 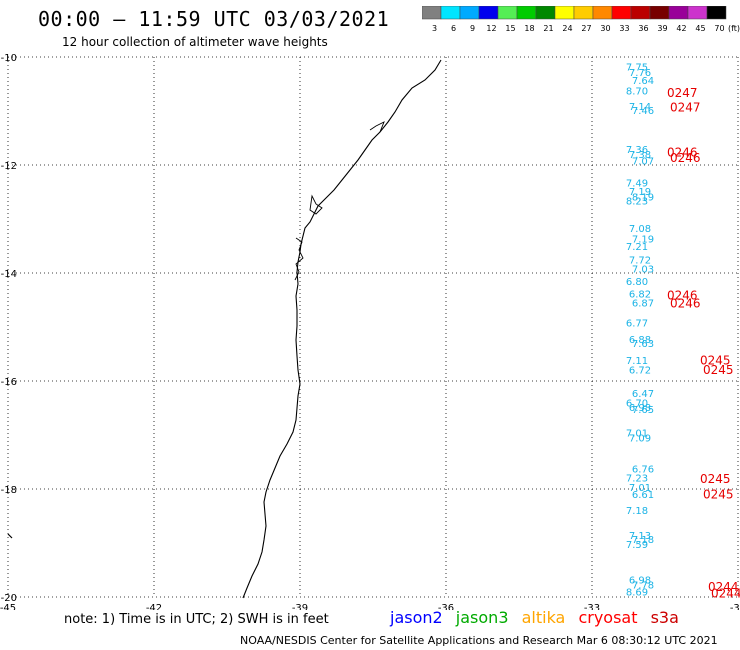 I want to click on wave-height-value: 6.47, so click(x=643, y=394).